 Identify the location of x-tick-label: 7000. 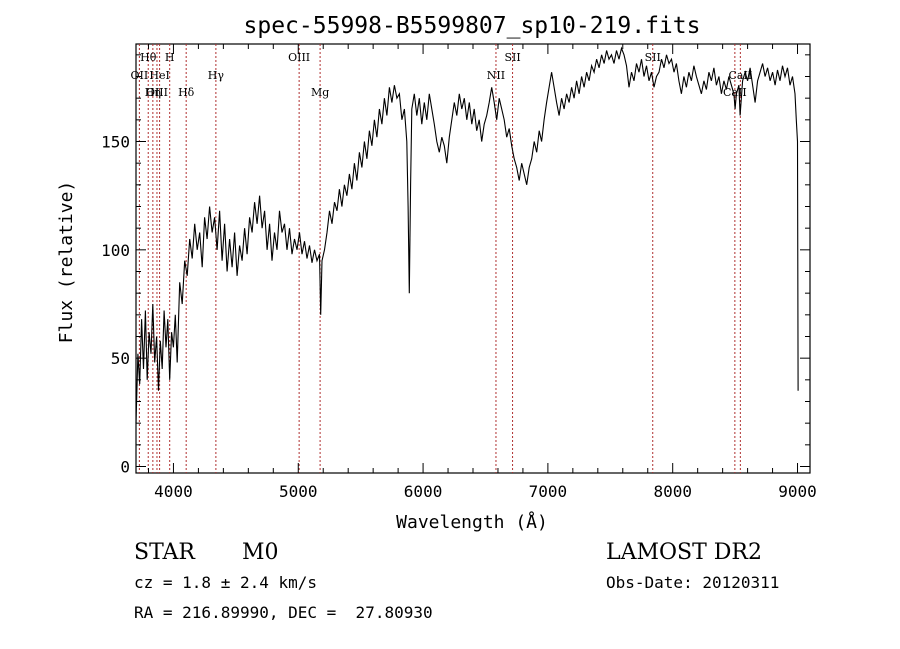
(548, 491).